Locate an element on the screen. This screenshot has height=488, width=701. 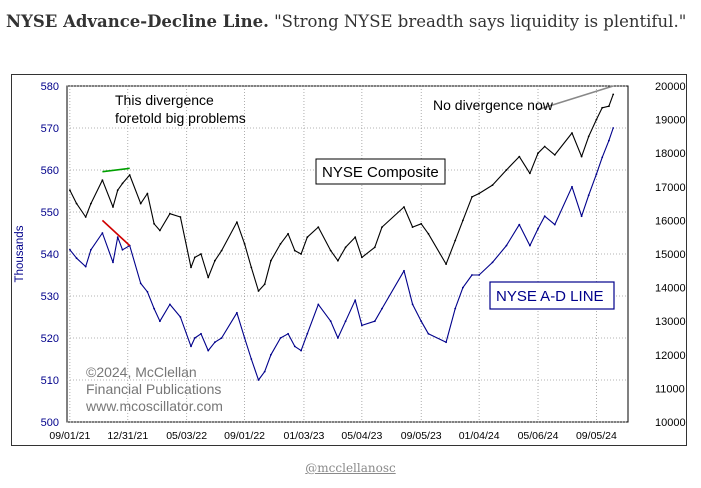
right-tick-label: 10000 is located at coordinates (670, 423).